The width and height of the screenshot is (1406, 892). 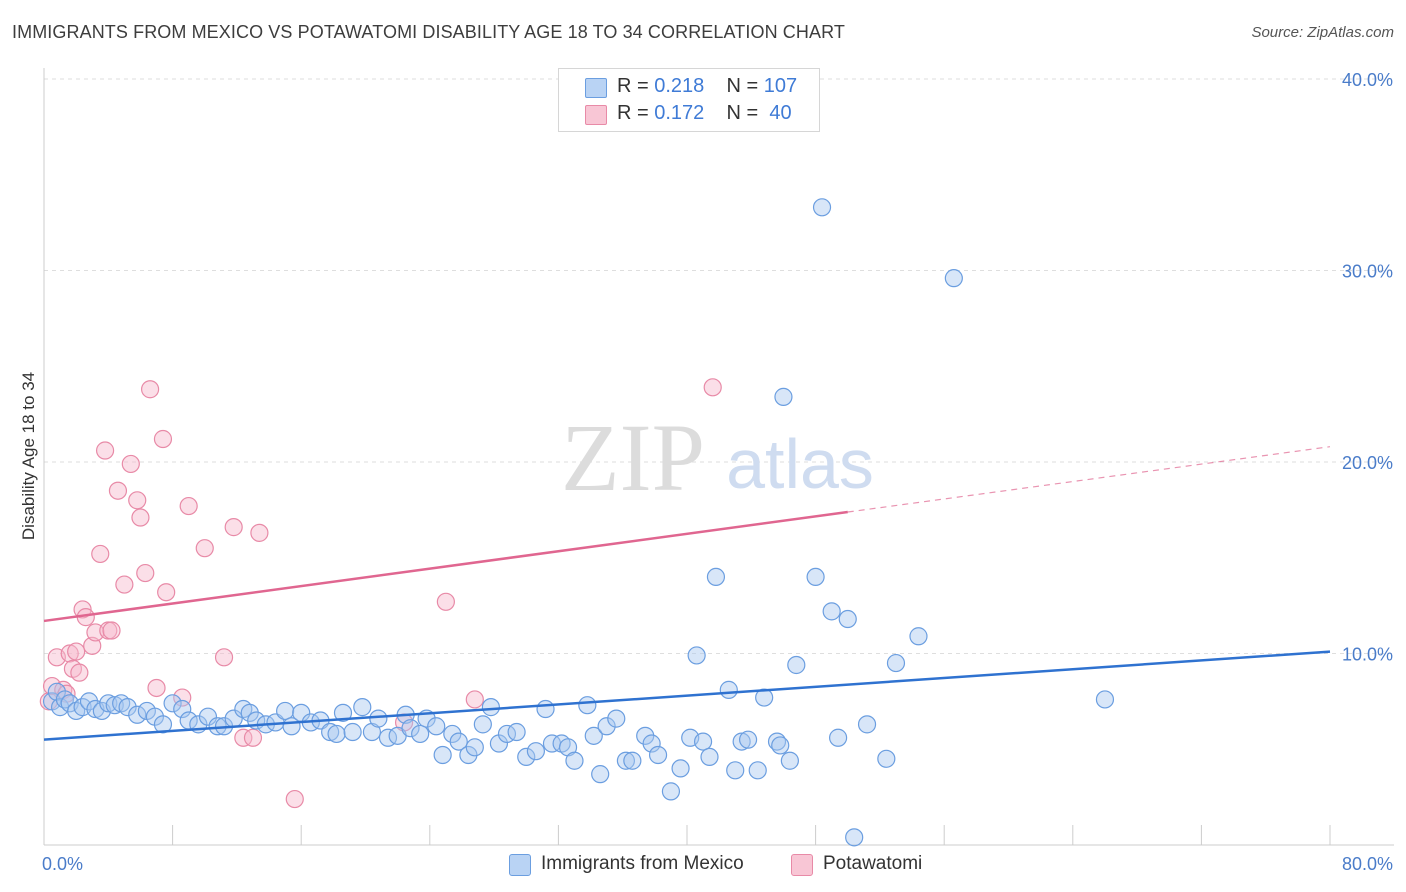 What do you see at coordinates (1367, 80) in the screenshot?
I see `y-tick-label: 40.0%` at bounding box center [1367, 80].